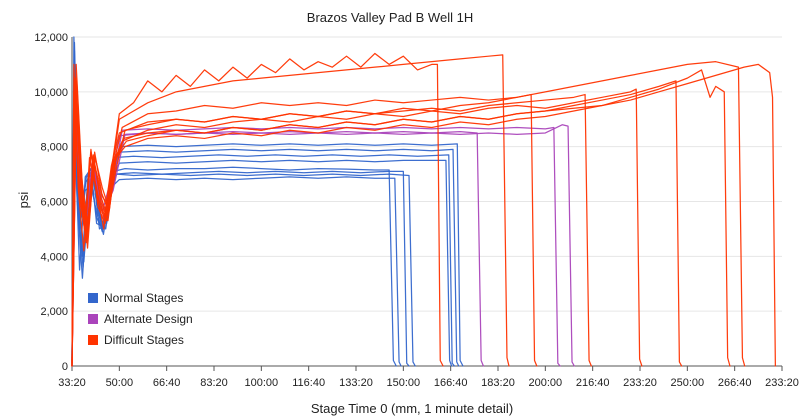 The height and width of the screenshot is (419, 800). What do you see at coordinates (51, 93) in the screenshot?
I see `y-tick-label: 10,000` at bounding box center [51, 93].